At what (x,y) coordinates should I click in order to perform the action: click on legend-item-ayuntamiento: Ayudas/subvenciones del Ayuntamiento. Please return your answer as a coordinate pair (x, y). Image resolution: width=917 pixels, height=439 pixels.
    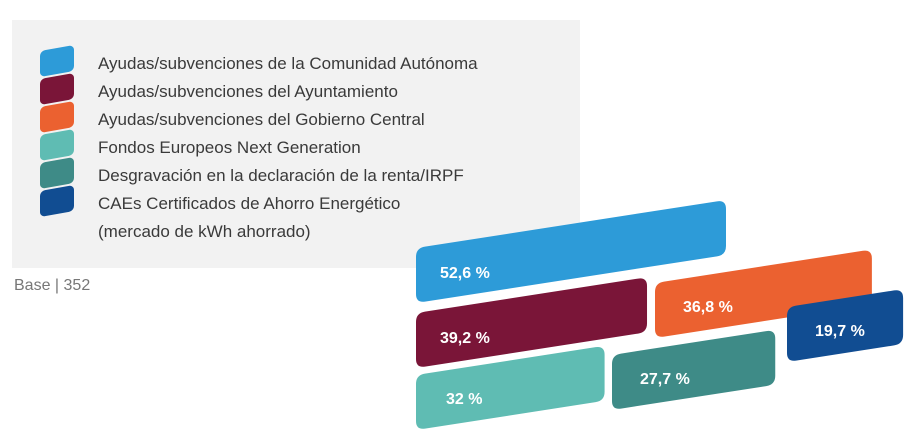
    Looking at the image, I should click on (305, 89).